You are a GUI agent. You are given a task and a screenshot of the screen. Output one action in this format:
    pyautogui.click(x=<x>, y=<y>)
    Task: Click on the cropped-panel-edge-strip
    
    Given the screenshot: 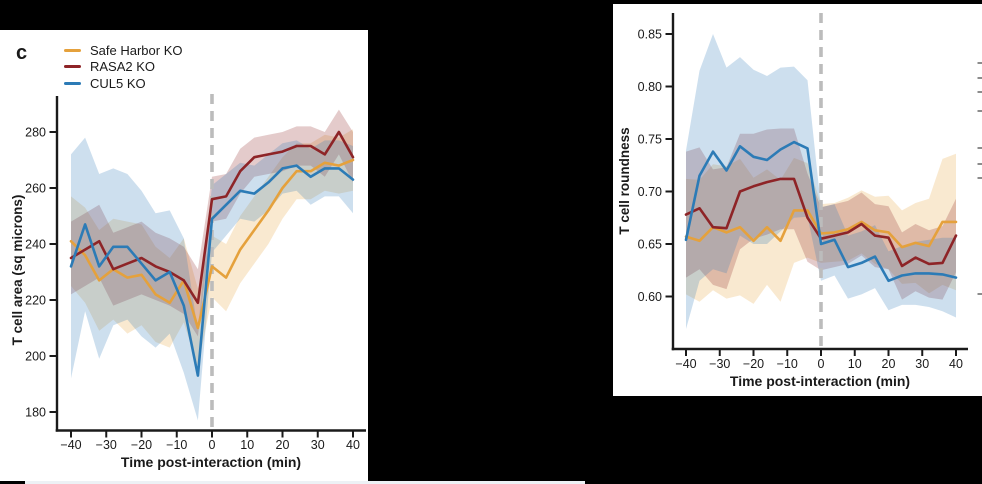 What is the action you would take?
    pyautogui.click(x=305, y=482)
    